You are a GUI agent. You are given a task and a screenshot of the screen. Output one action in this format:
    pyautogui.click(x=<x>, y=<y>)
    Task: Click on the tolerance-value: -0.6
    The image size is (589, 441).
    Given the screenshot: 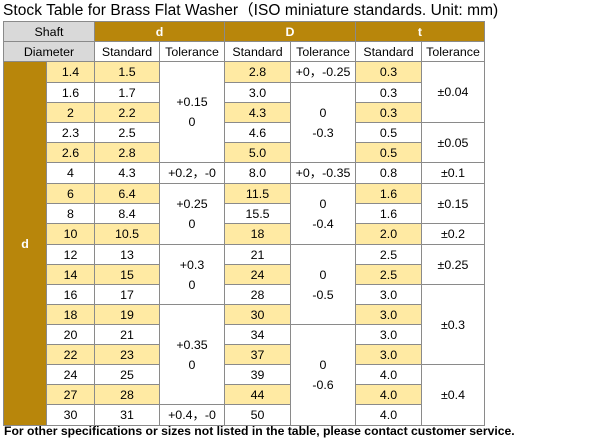 What is the action you would take?
    pyautogui.click(x=323, y=385)
    